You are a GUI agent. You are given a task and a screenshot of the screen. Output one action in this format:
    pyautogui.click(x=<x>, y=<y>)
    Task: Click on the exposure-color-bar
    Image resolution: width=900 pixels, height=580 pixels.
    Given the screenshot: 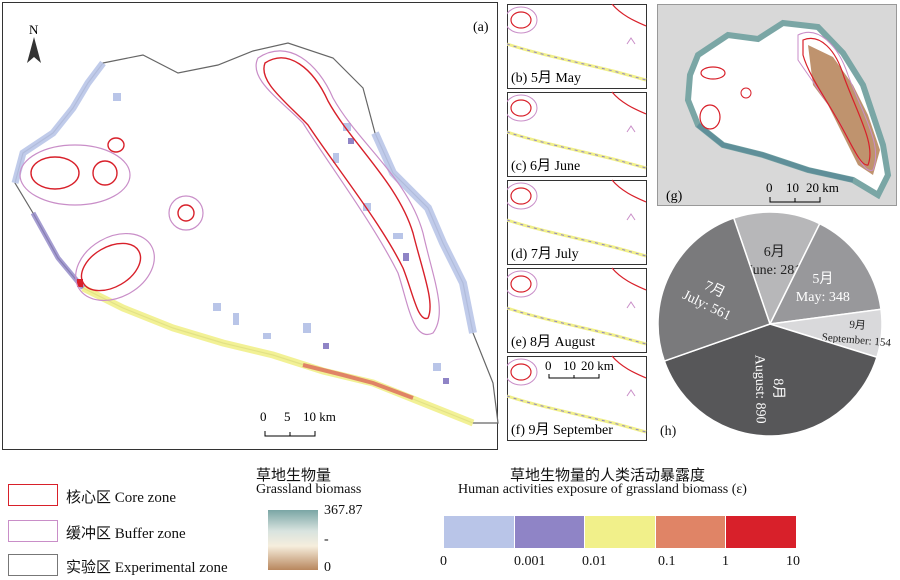 What is the action you would take?
    pyautogui.click(x=620, y=532)
    